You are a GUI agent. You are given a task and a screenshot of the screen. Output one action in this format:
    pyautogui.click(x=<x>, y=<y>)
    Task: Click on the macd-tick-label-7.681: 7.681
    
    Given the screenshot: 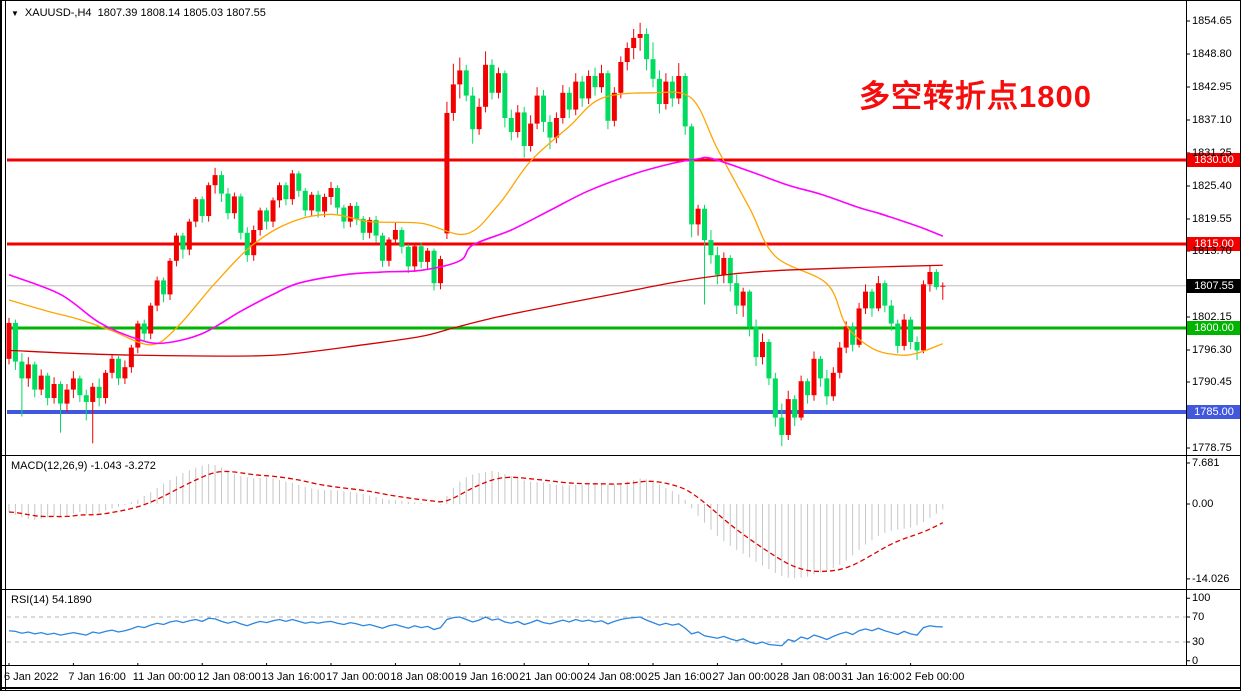 What is the action you would take?
    pyautogui.click(x=1206, y=462)
    